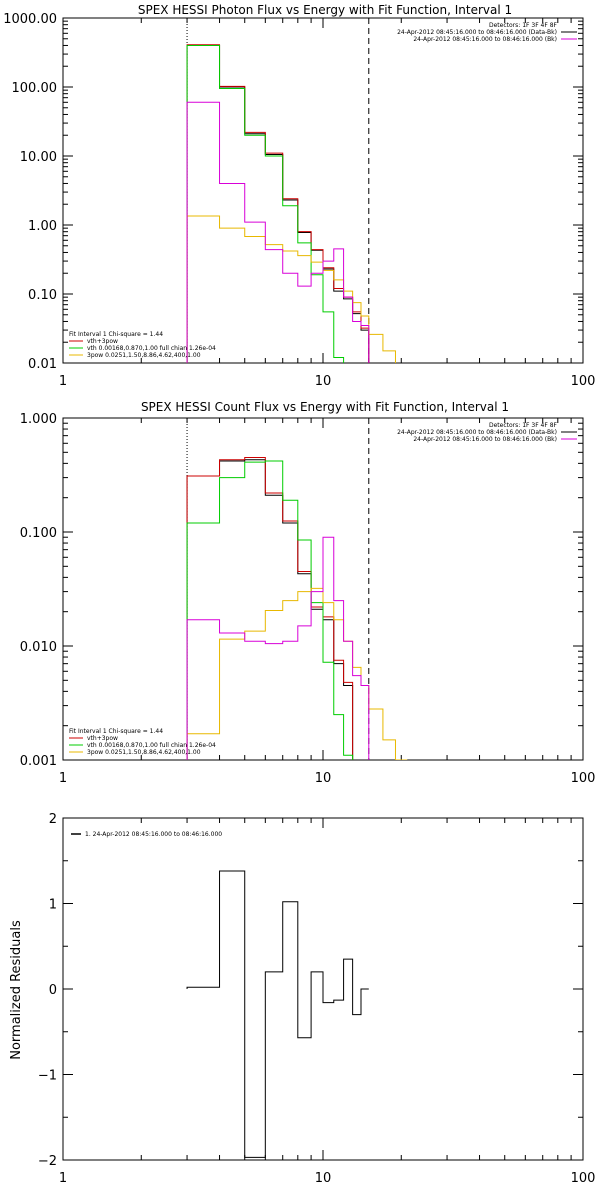 The image size is (600, 1204). Describe the element at coordinates (38, 419) in the screenshot. I see `y-tick-label: 1.000` at that location.